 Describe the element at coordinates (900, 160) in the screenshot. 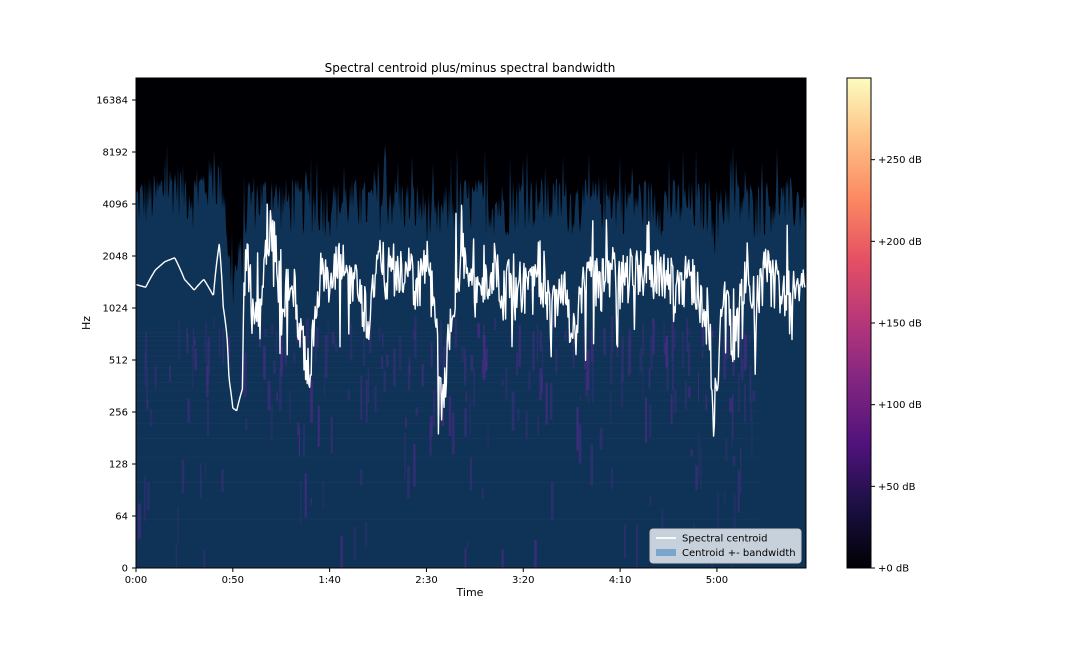

I see `colorbar-tick-label: +250 dB` at that location.